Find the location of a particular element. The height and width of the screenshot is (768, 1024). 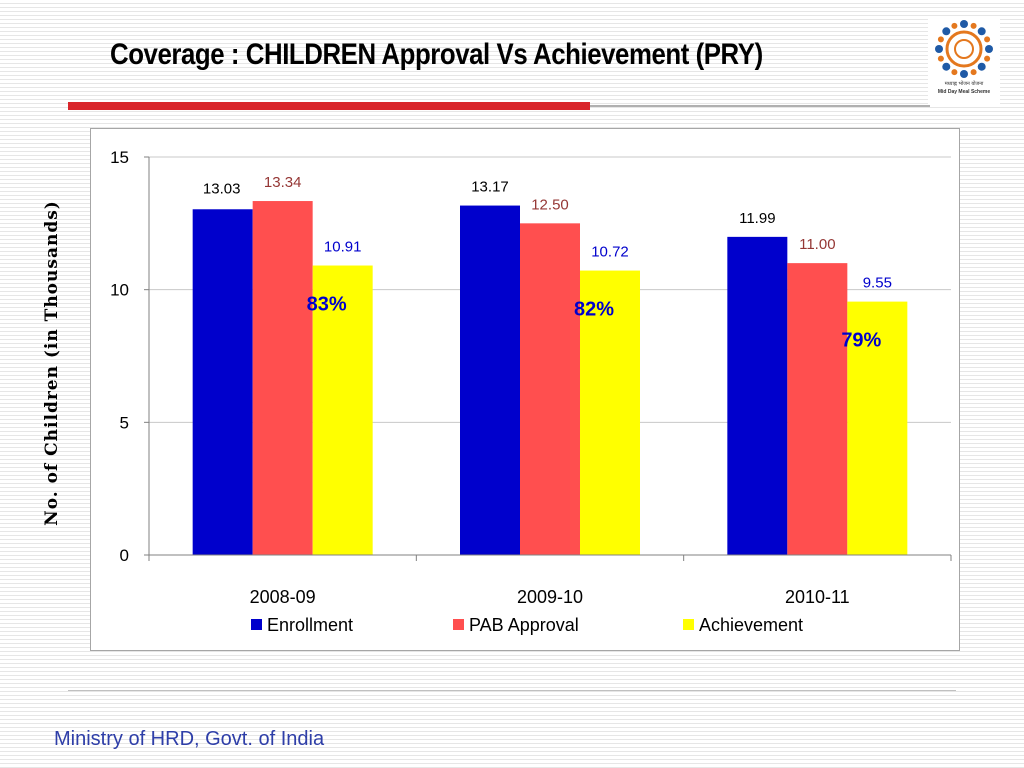

y-tick-label-0: 0 is located at coordinates (124, 555).